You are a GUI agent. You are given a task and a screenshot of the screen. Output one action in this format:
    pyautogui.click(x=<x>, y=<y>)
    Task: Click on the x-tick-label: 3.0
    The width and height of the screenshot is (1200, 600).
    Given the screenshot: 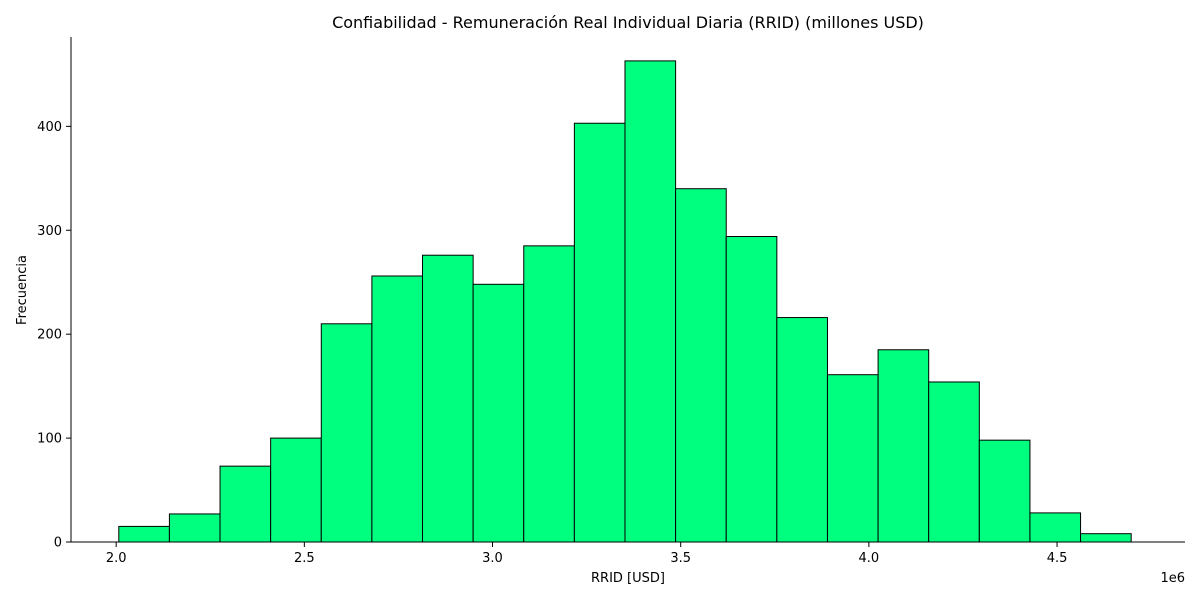 What is the action you would take?
    pyautogui.click(x=492, y=558)
    